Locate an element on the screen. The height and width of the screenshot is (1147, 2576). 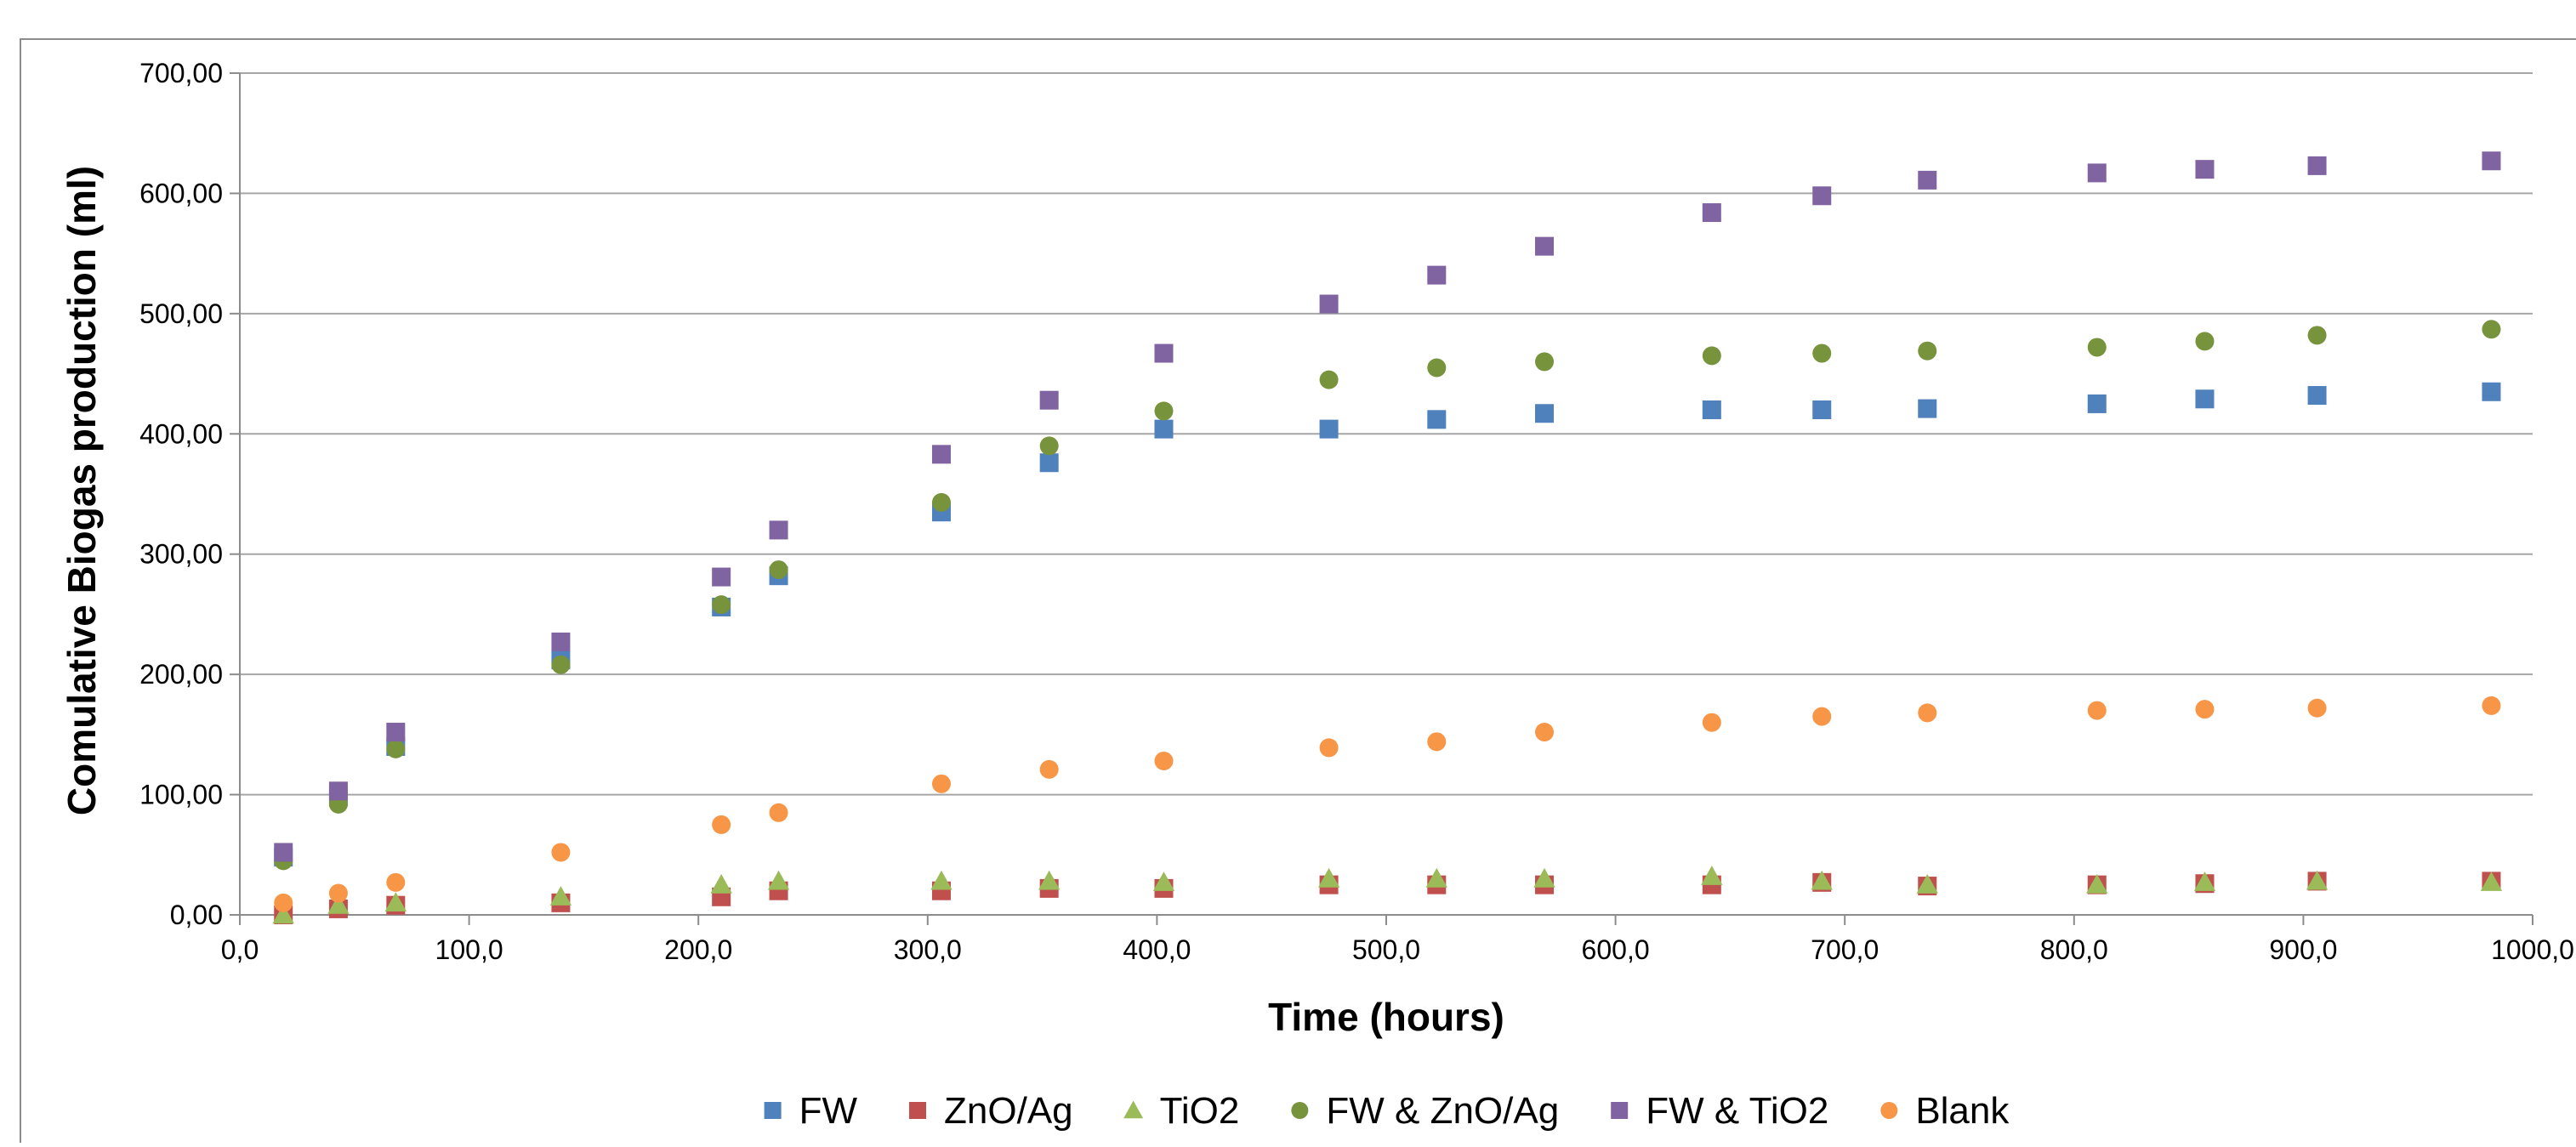
x-tick-label: 300,0 is located at coordinates (928, 949).